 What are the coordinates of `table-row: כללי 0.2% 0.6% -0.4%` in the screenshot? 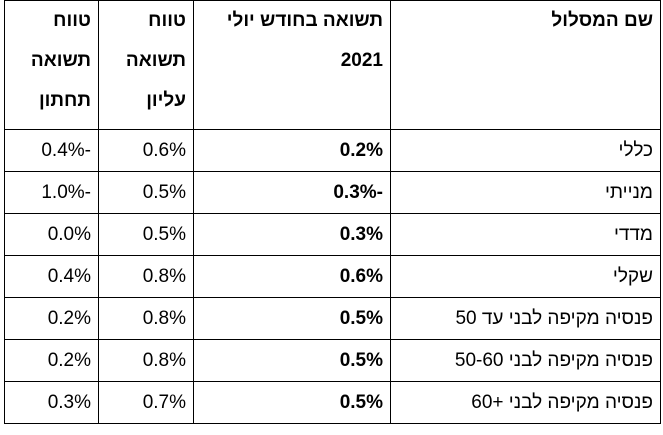 It's located at (332, 150).